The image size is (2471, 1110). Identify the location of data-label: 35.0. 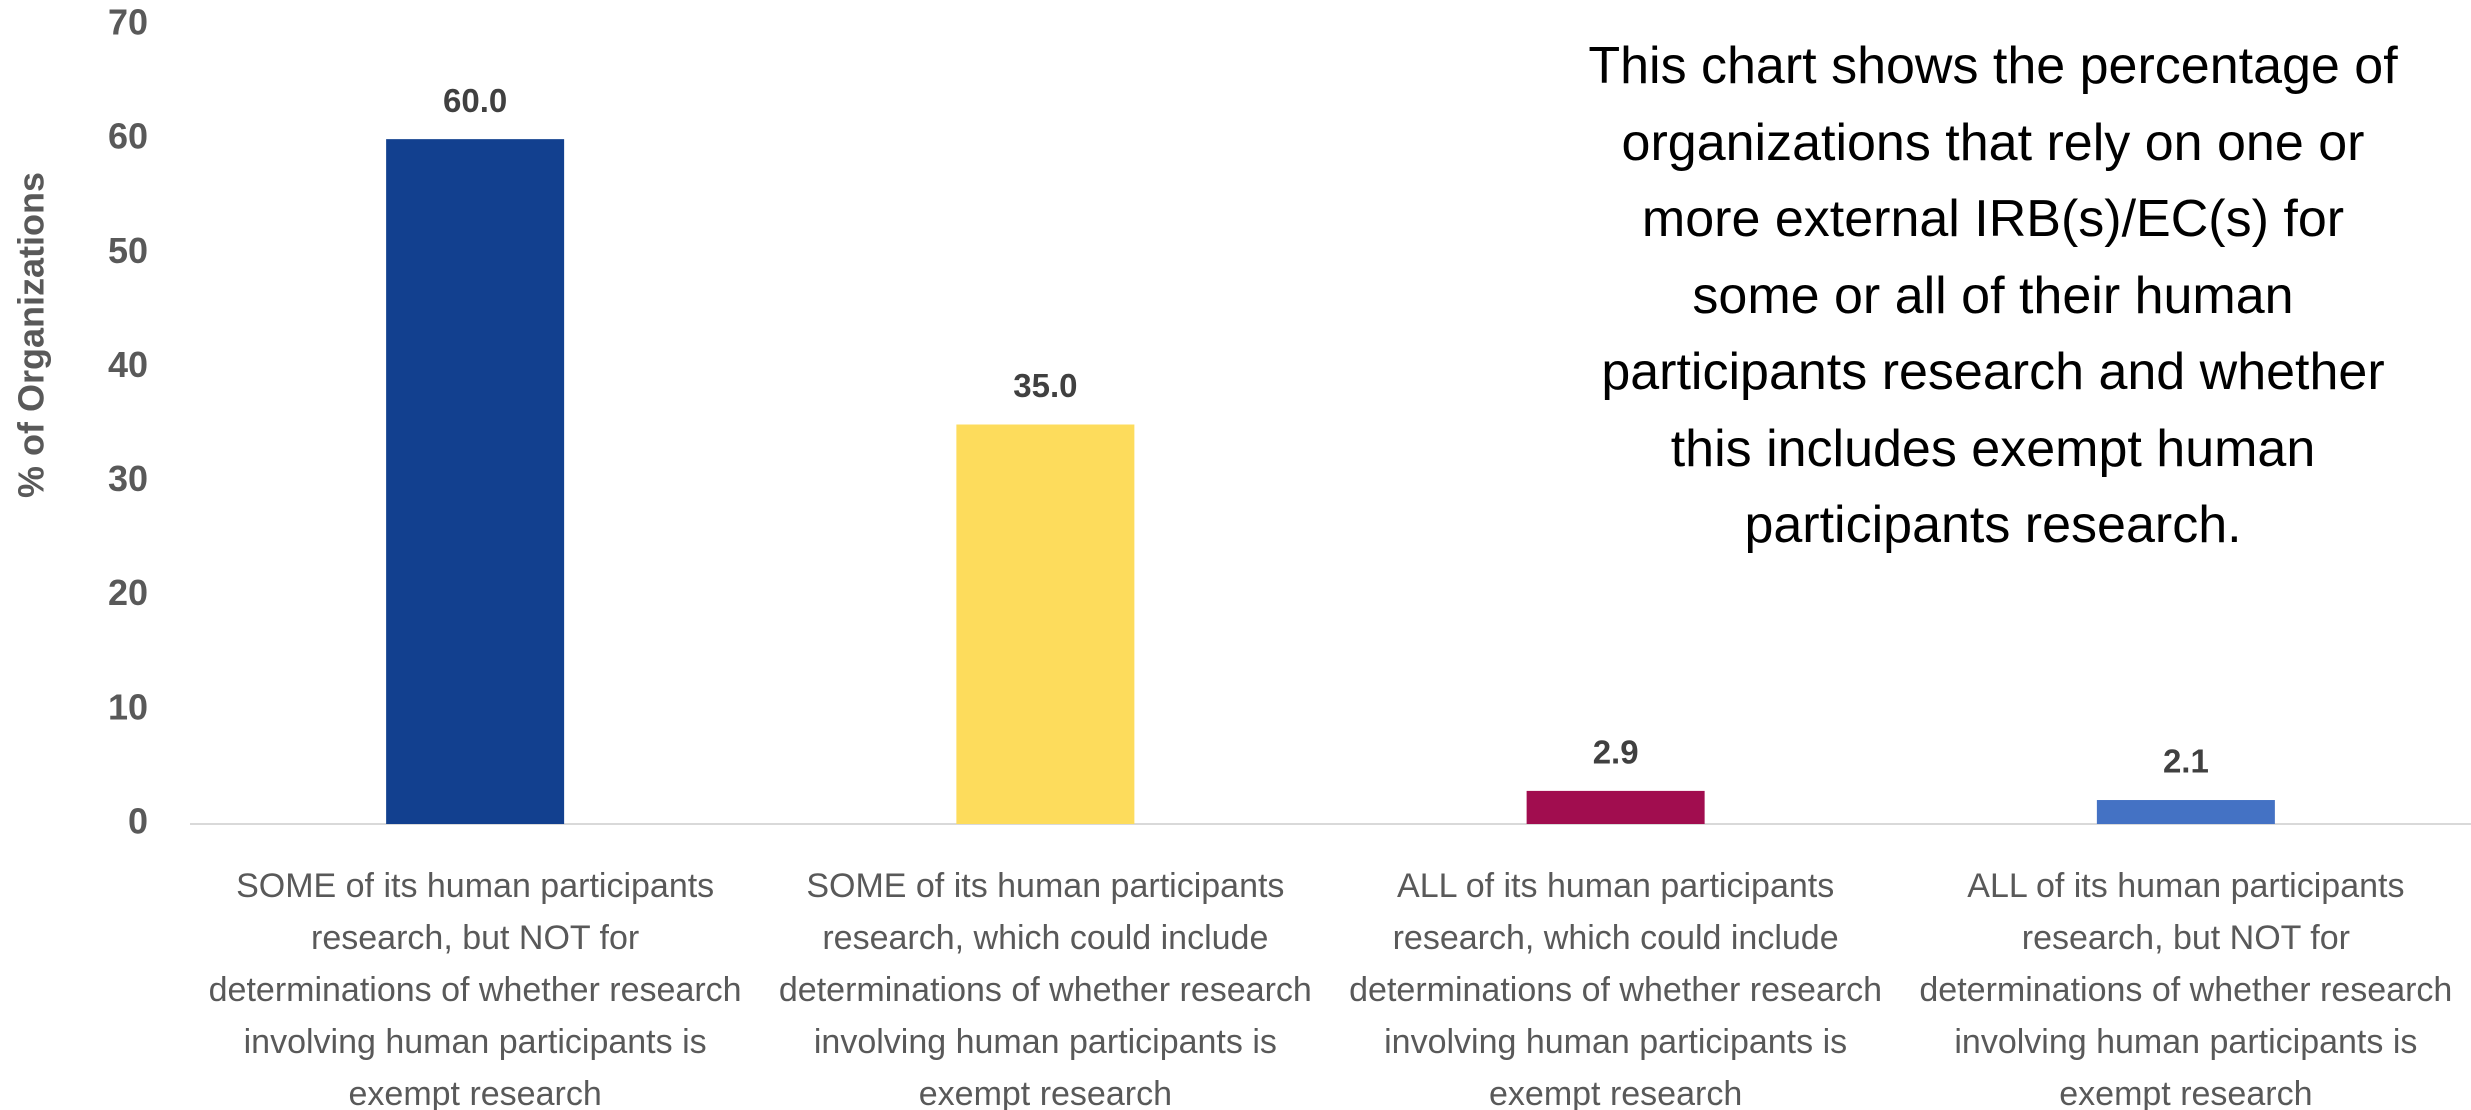
(1045, 385).